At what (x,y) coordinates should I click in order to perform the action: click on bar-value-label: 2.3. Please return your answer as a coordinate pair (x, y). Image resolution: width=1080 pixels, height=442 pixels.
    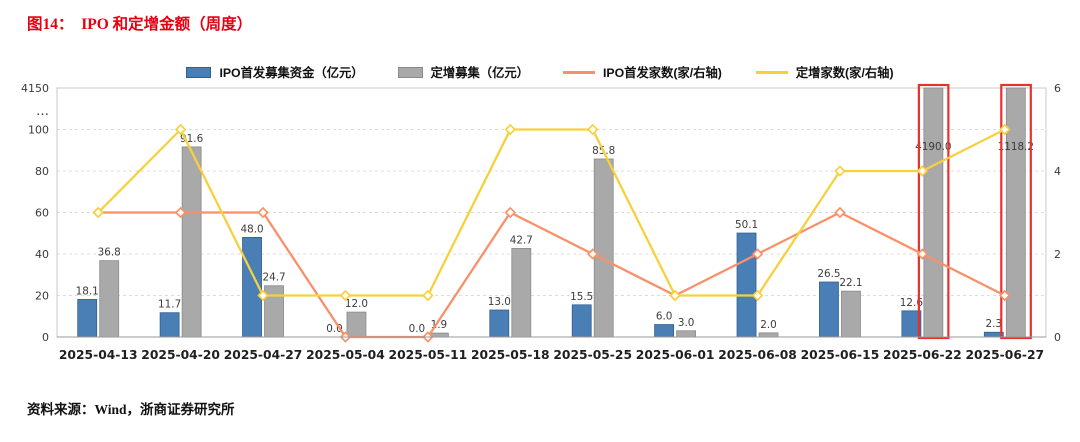
    Looking at the image, I should click on (994, 324).